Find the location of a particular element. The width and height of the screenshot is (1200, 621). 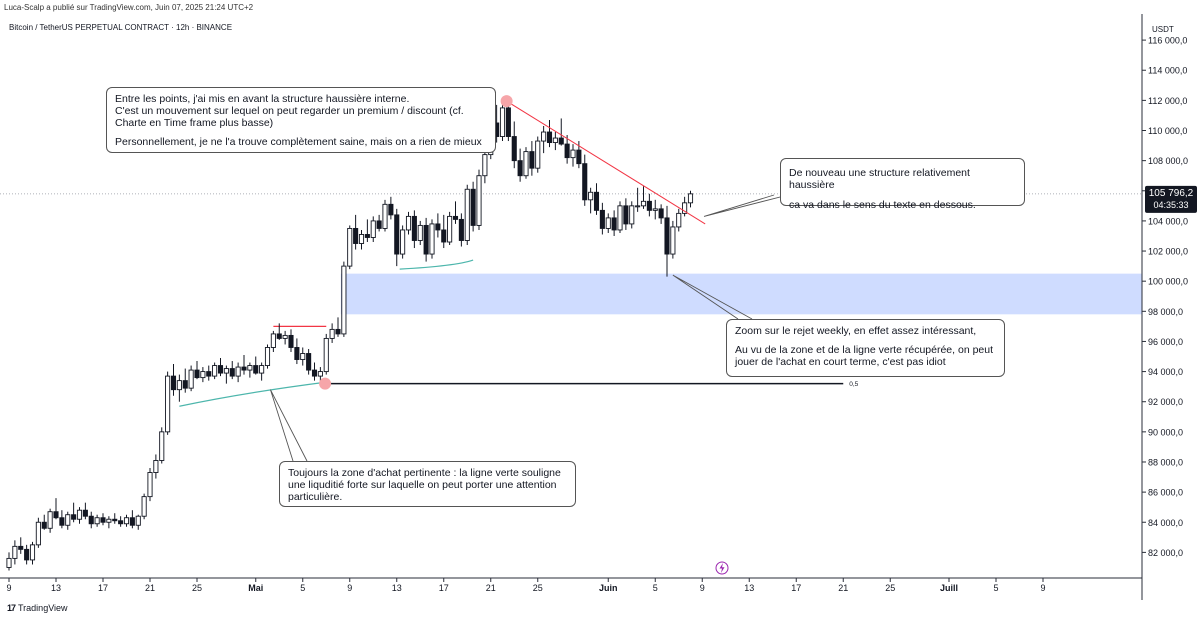

x-tick-label: Juin is located at coordinates (608, 588).